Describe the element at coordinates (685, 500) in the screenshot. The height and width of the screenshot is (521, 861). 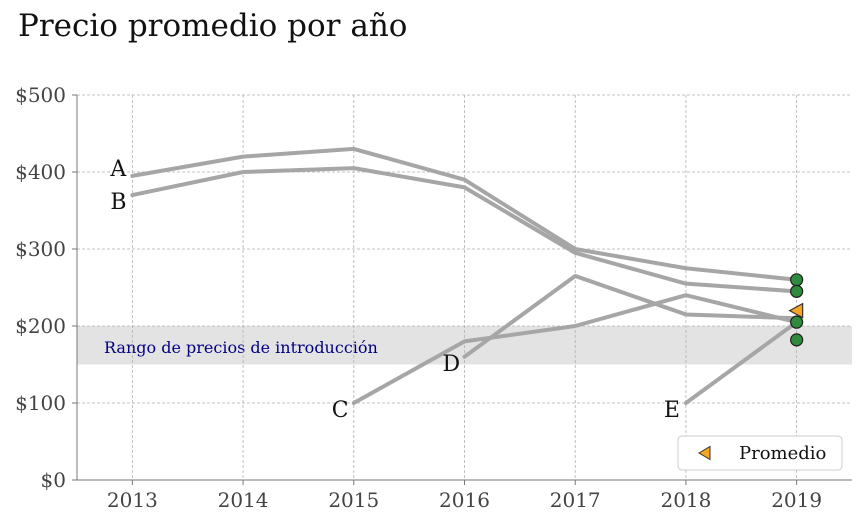
I see `x-tick-label: 2018` at that location.